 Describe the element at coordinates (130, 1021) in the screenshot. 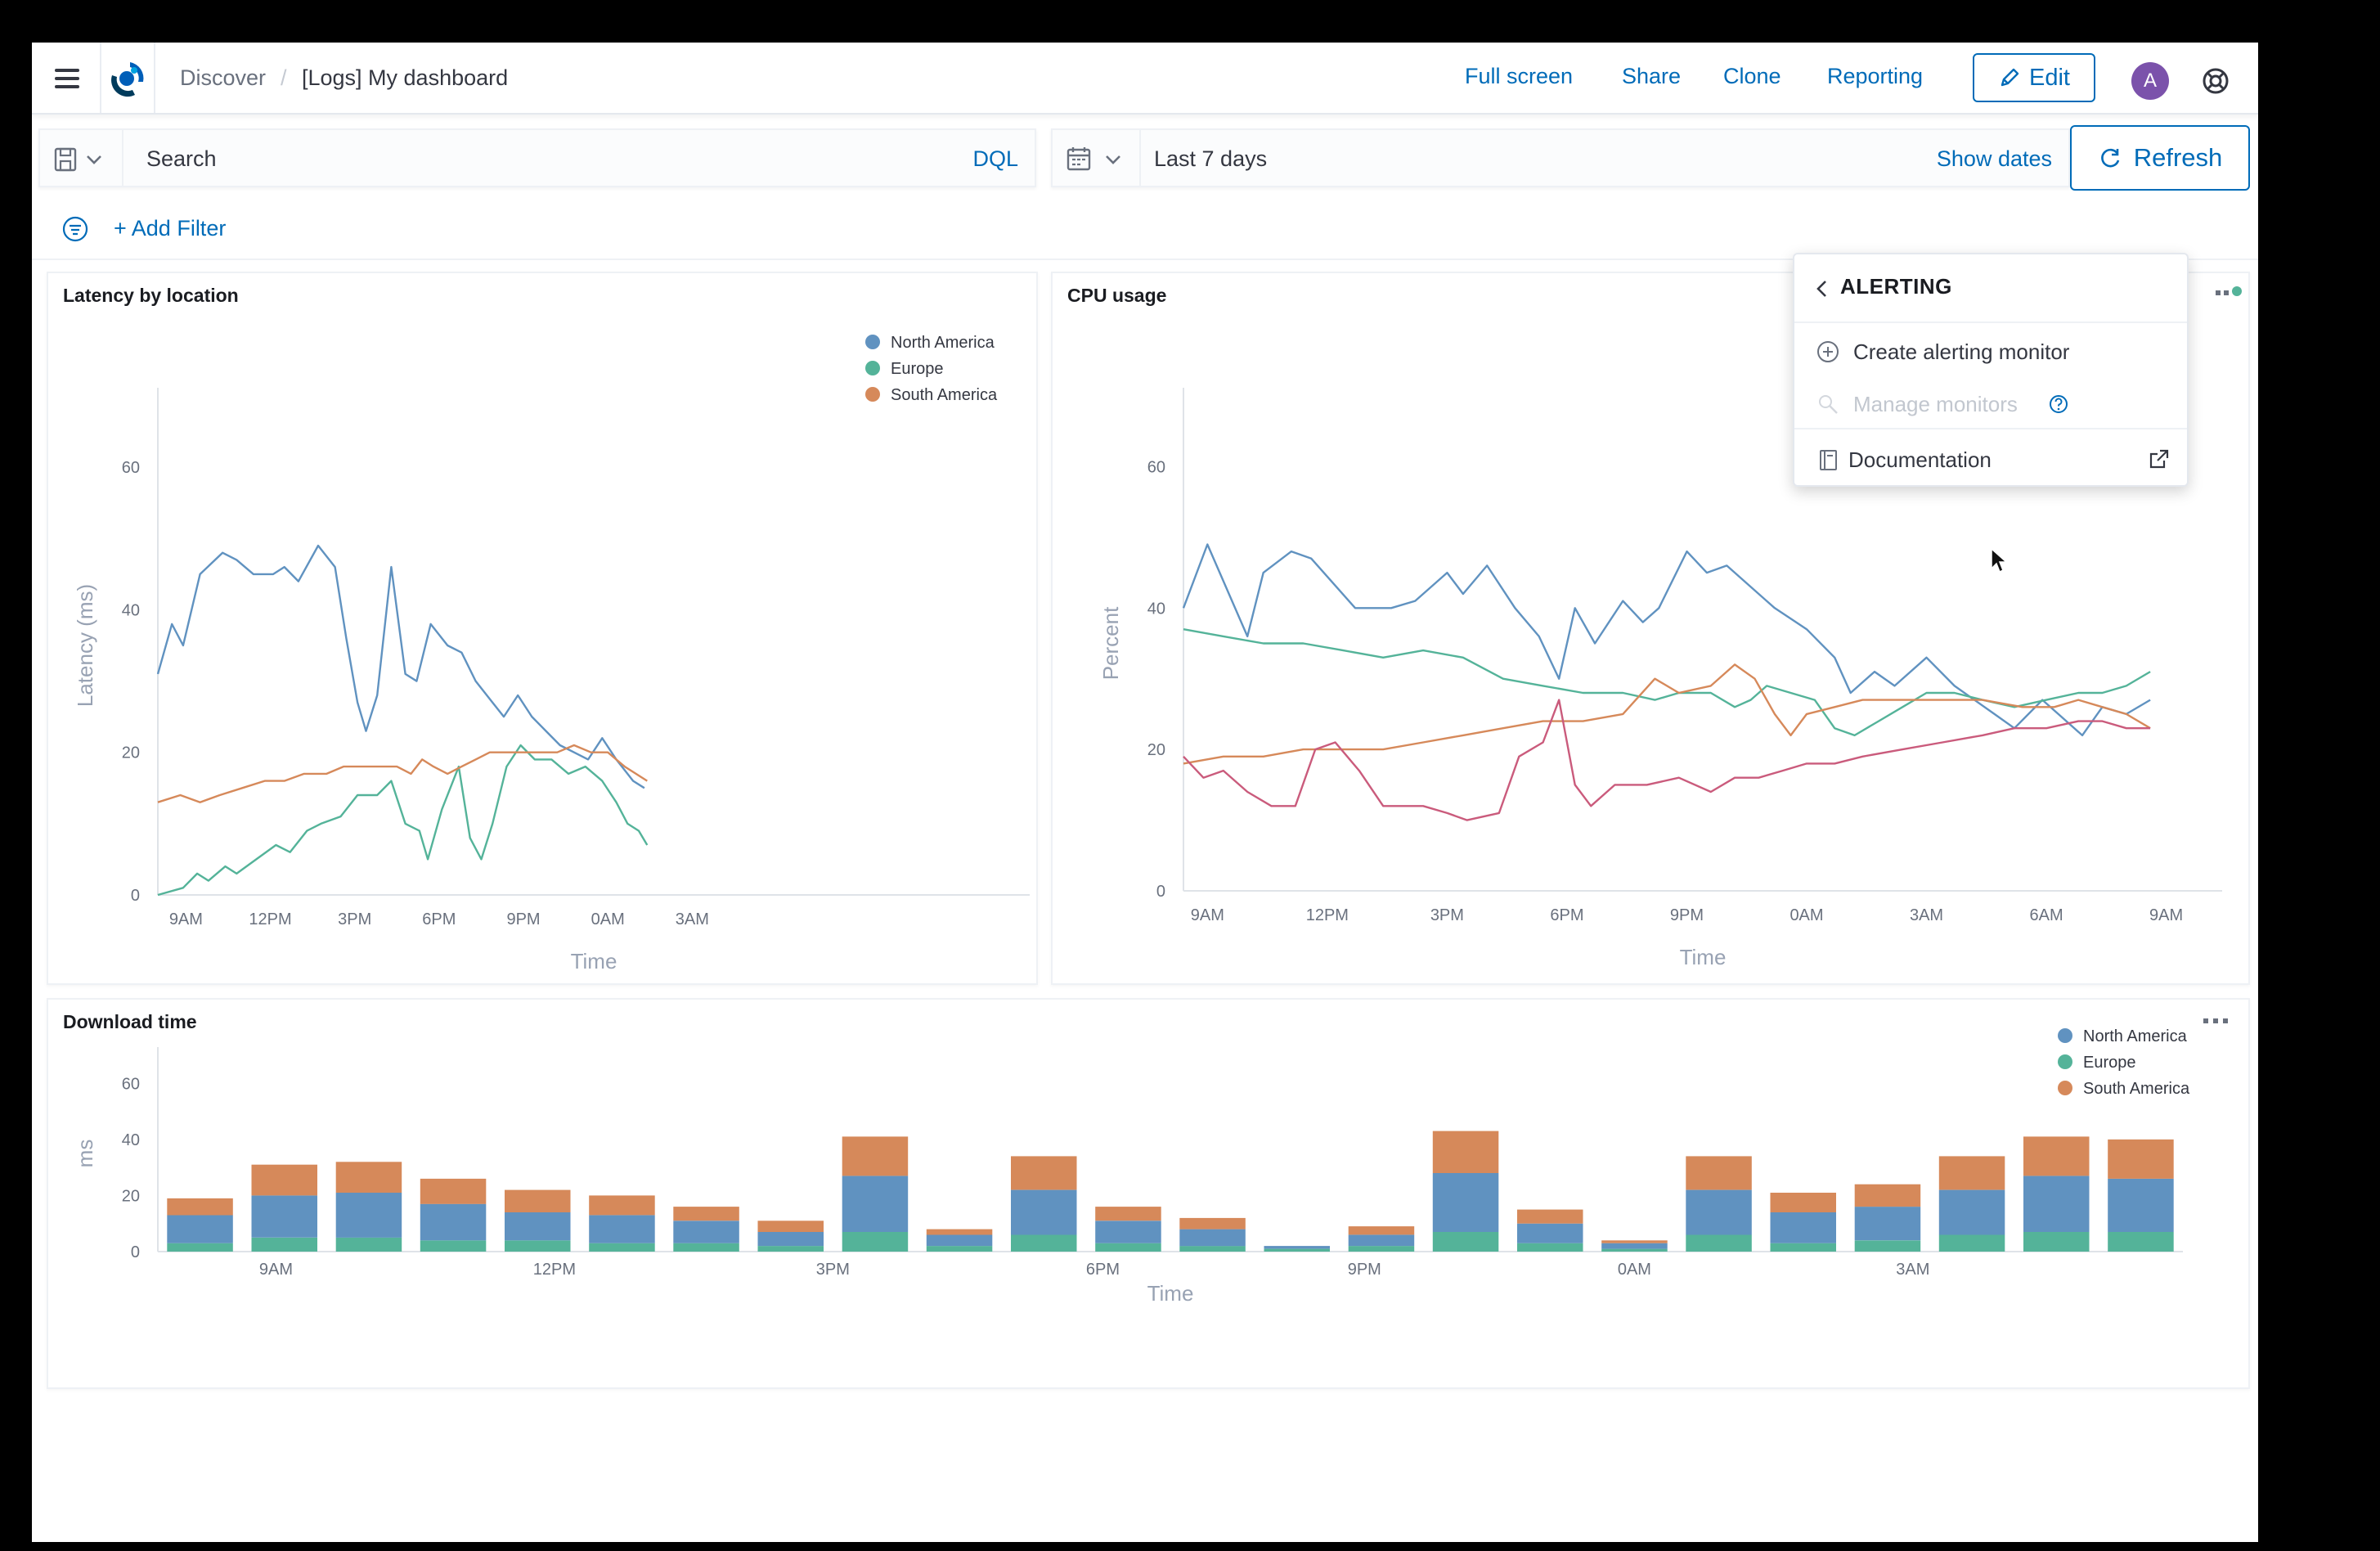

I see `panel-title: Download time` at that location.